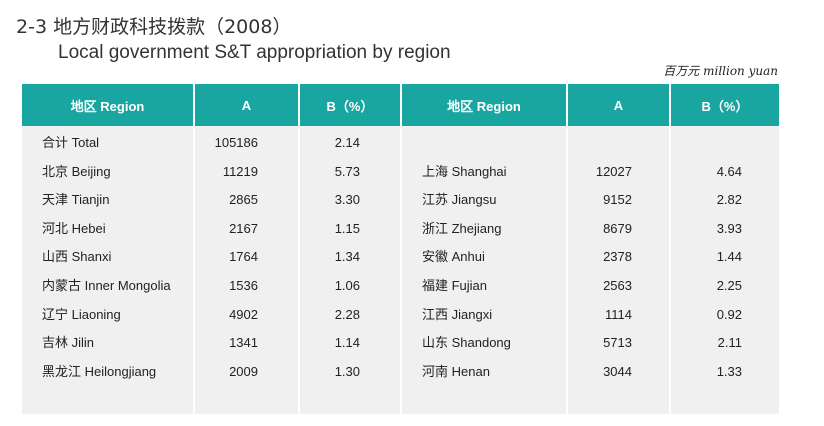 The width and height of the screenshot is (824, 426). Describe the element at coordinates (729, 171) in the screenshot. I see `table-cell-b: 4.64` at that location.